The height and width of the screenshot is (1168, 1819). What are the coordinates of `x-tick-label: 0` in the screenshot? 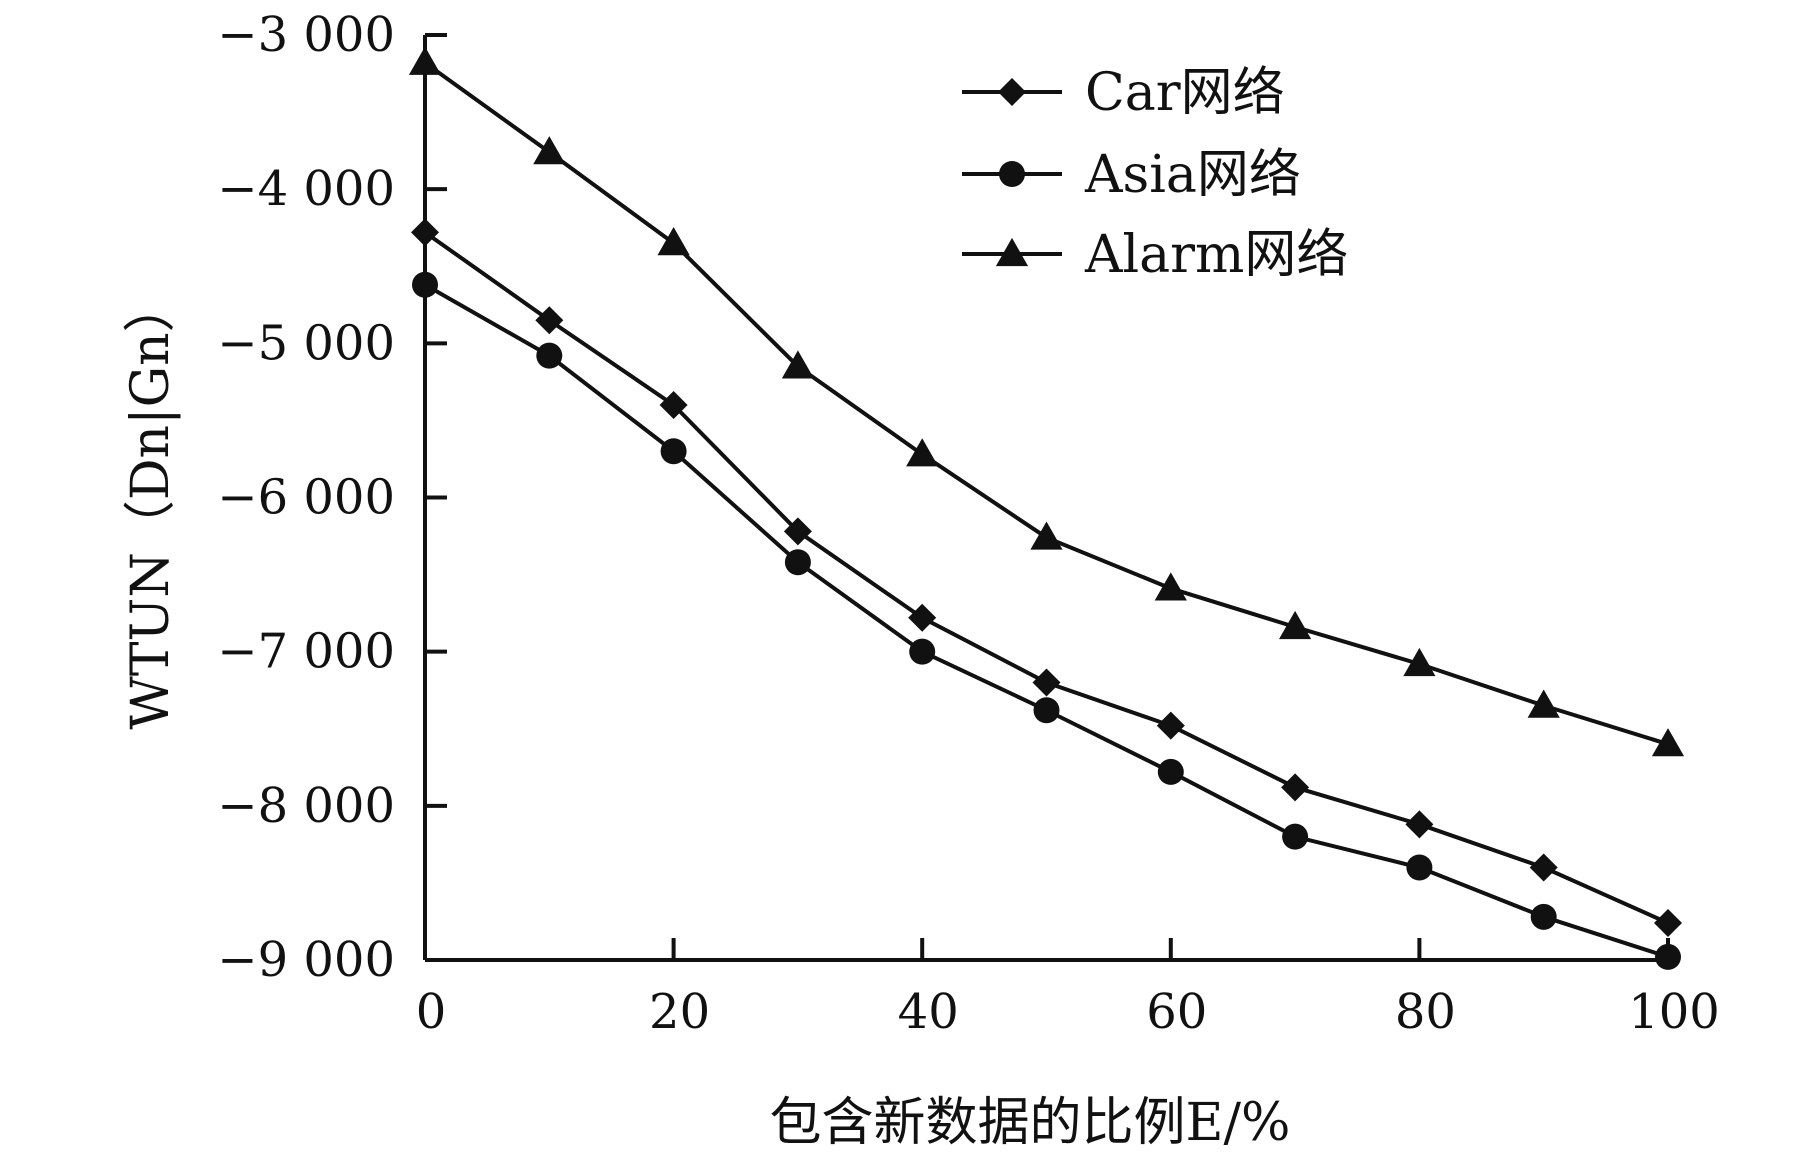 It's located at (431, 1012).